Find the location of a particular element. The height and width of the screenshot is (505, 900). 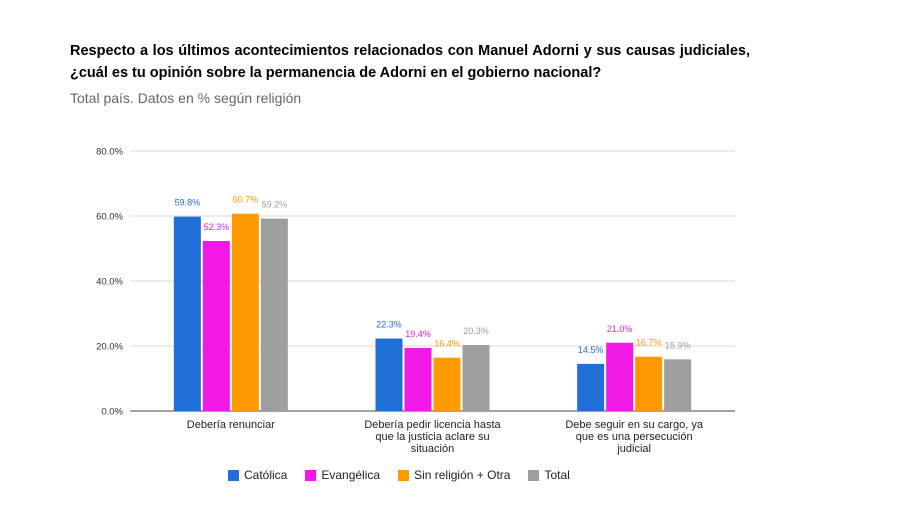

legend-item: Evangélica is located at coordinates (342, 475).